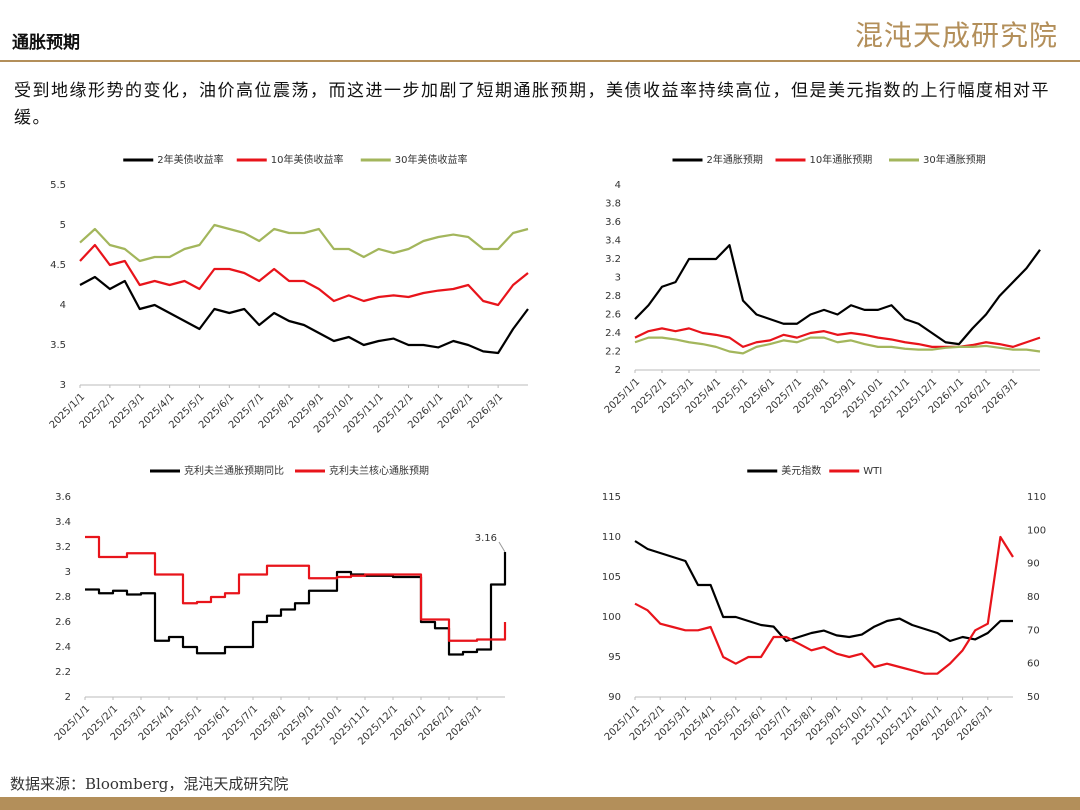 The image size is (1080, 810). Describe the element at coordinates (801, 470) in the screenshot. I see `legend-label: 美元指数` at that location.